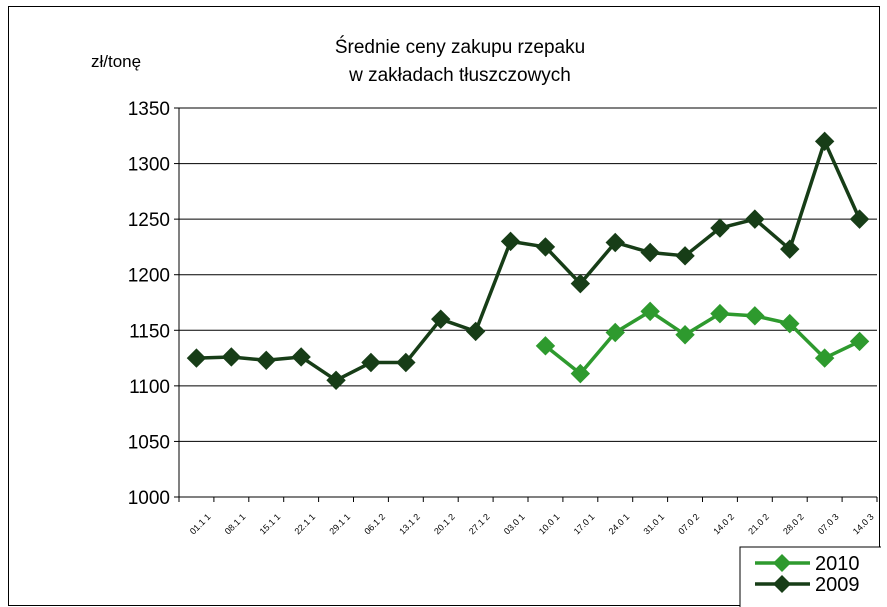 The width and height of the screenshot is (887, 607). Describe the element at coordinates (828, 524) in the screenshot. I see `x-tick-label: 07.0 3` at that location.